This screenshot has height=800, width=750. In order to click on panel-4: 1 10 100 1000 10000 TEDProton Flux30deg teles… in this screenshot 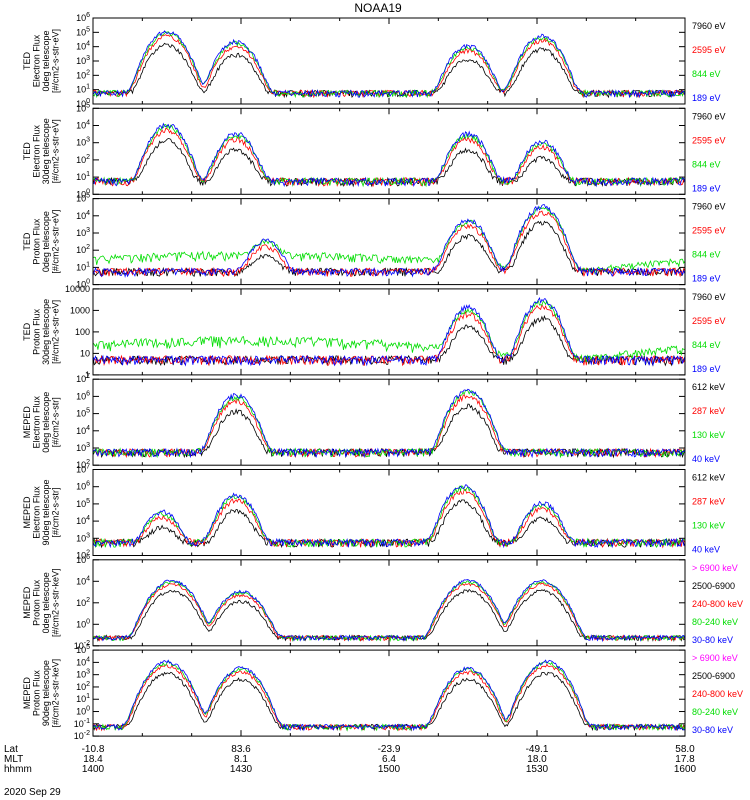, I will do `click(374, 332)`.